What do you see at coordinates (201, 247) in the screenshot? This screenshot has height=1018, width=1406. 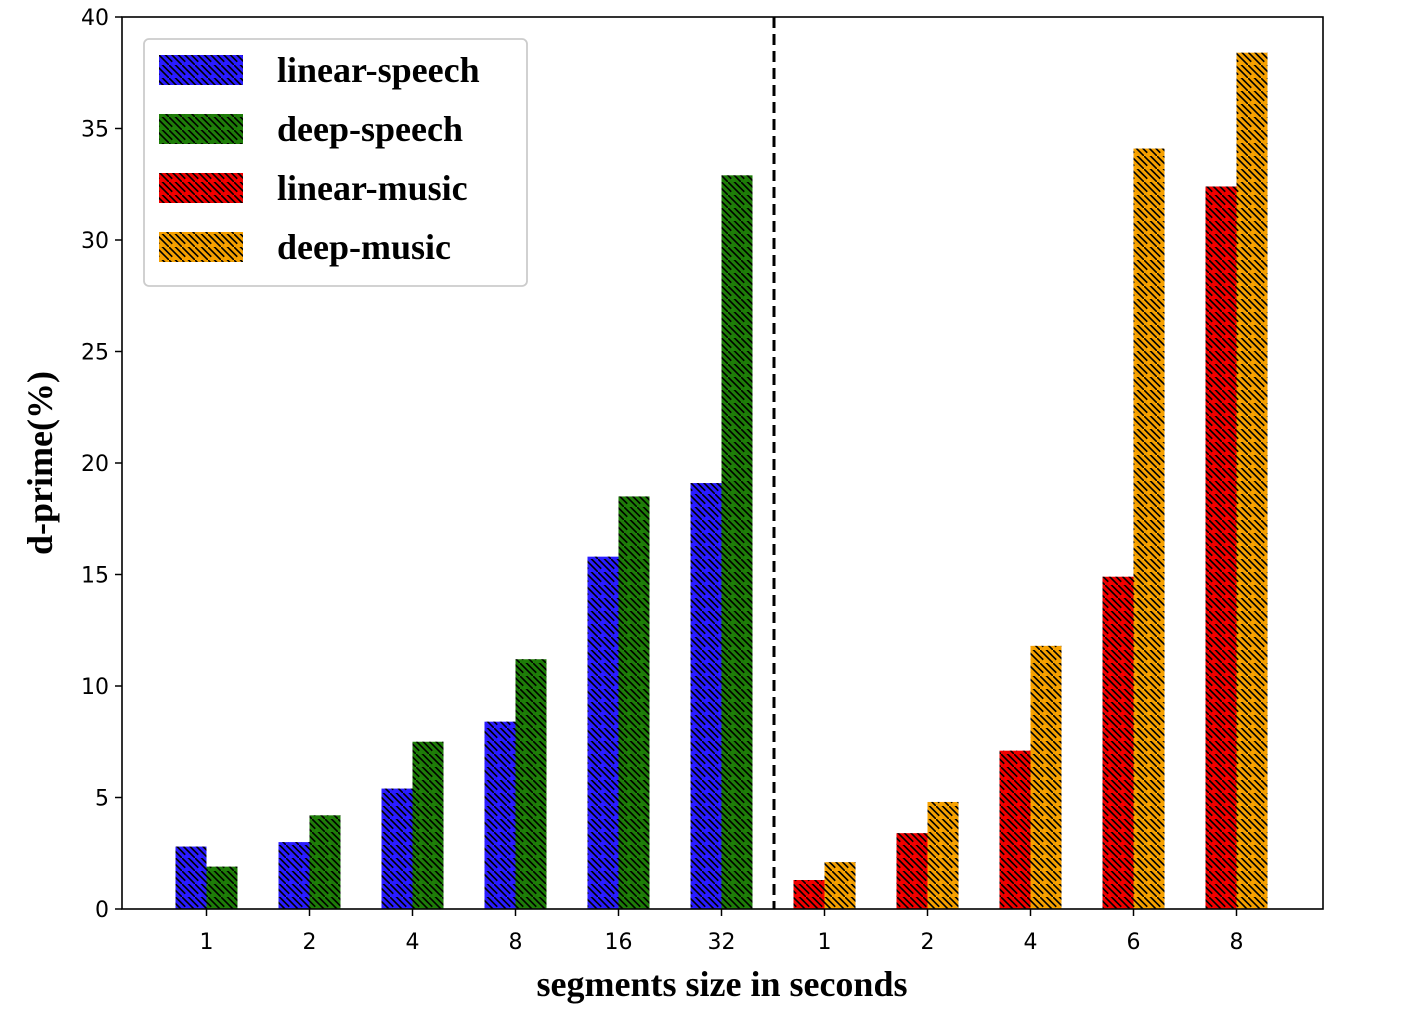 I see `legend-swatch-hatch-deep-music` at bounding box center [201, 247].